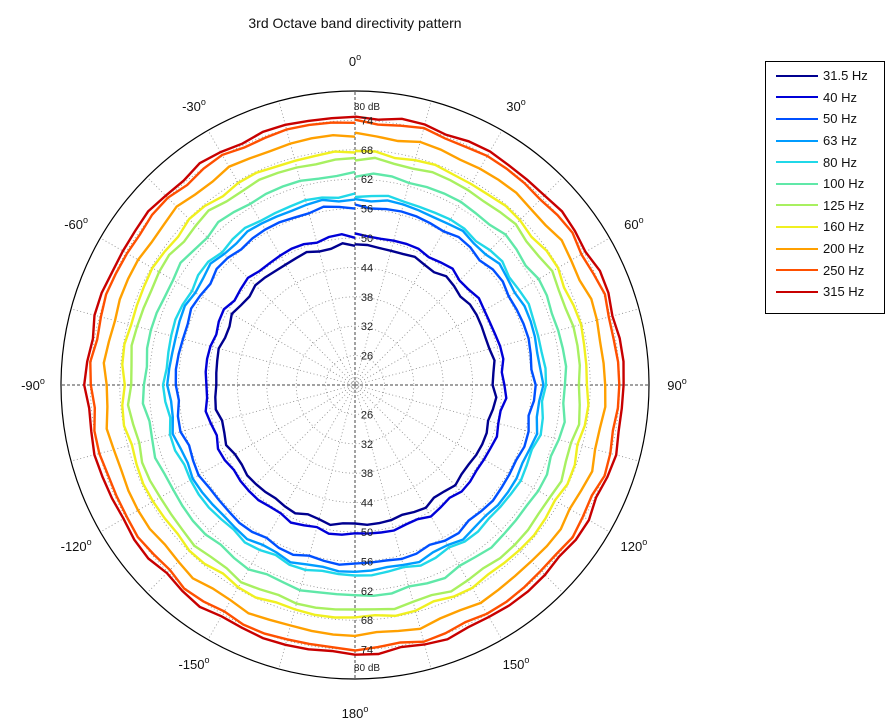 This screenshot has height=722, width=890. Describe the element at coordinates (515, 105) in the screenshot. I see `angle-label: 30o` at that location.